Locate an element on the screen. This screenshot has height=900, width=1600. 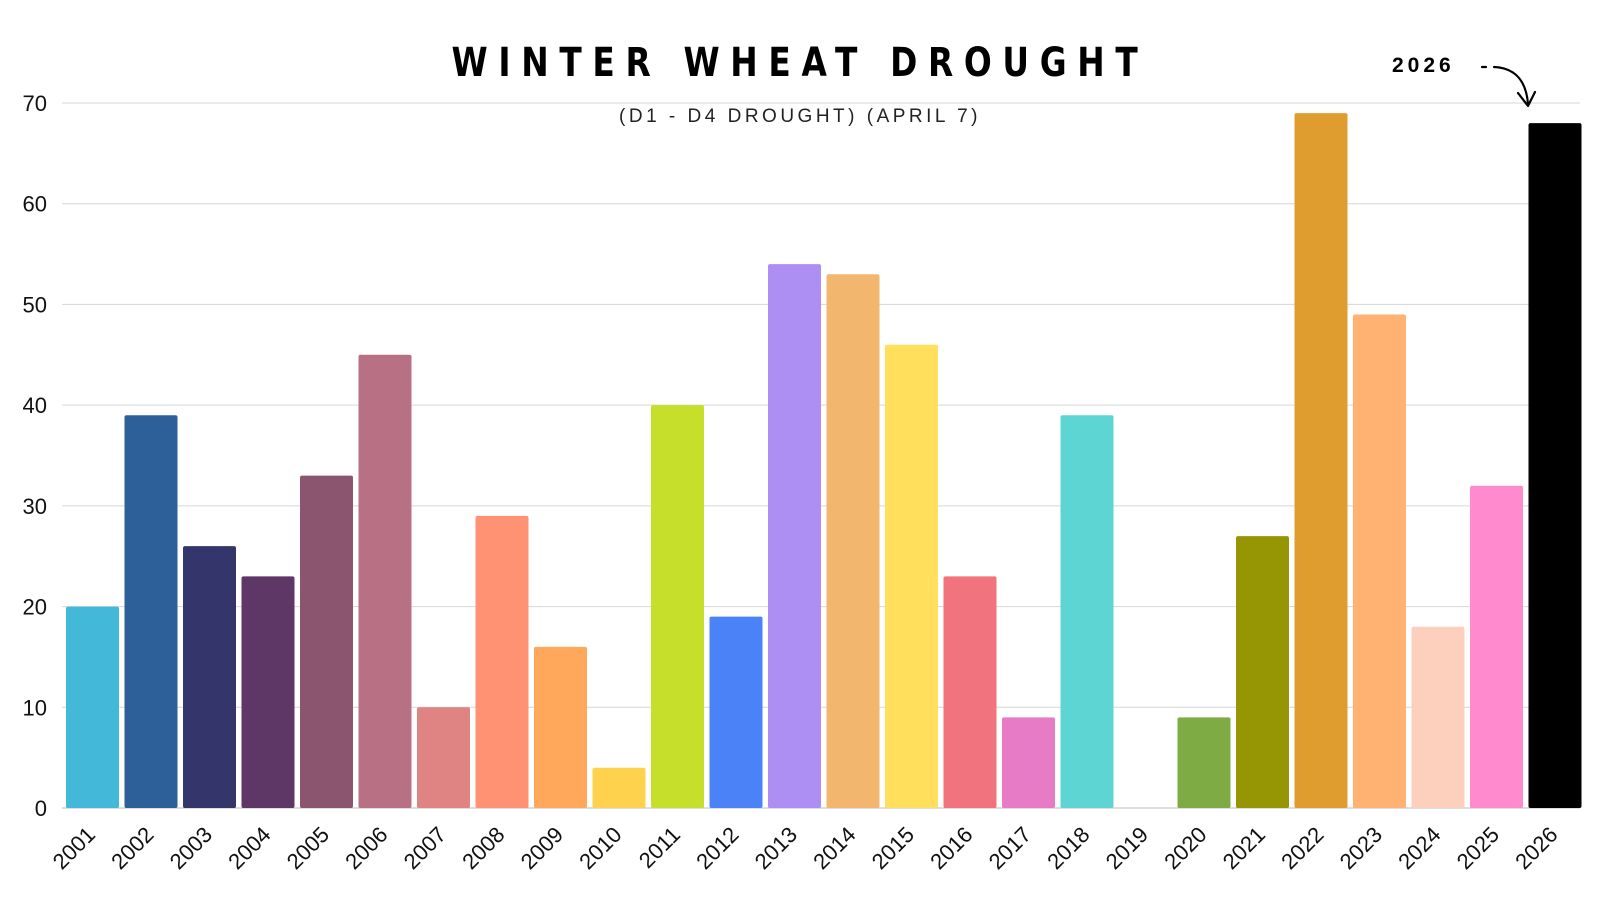
bar-2009 is located at coordinates (560, 727).